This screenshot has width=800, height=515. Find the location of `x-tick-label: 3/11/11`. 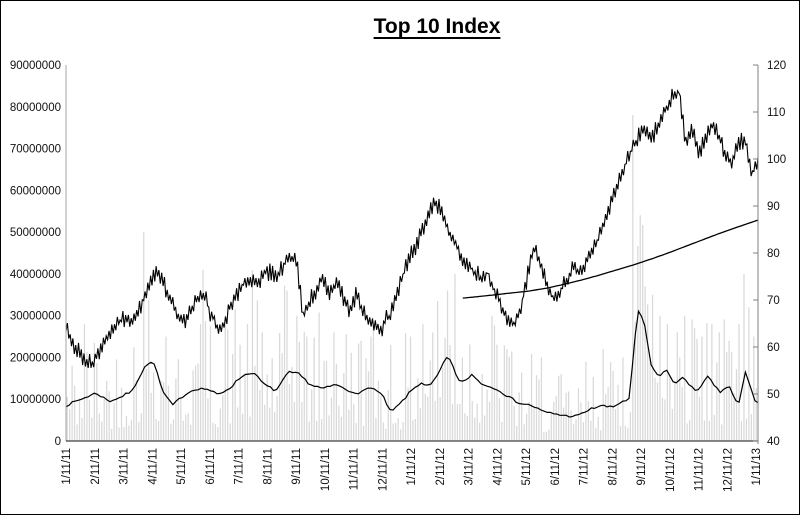

x-tick-label: 3/11/11 is located at coordinates (125, 466).